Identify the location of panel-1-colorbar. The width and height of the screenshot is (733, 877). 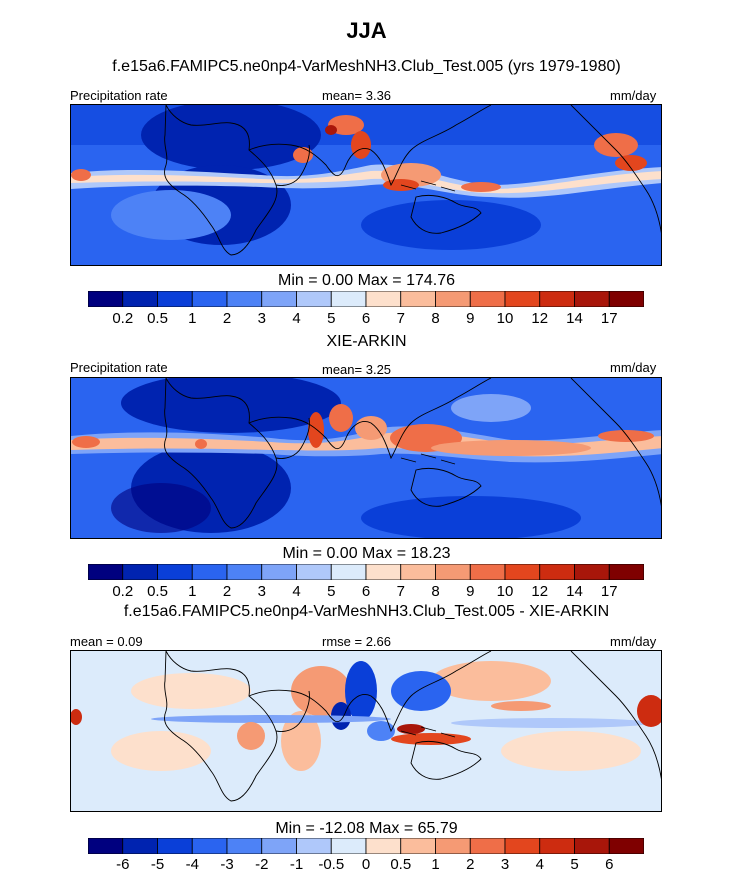
(366, 299).